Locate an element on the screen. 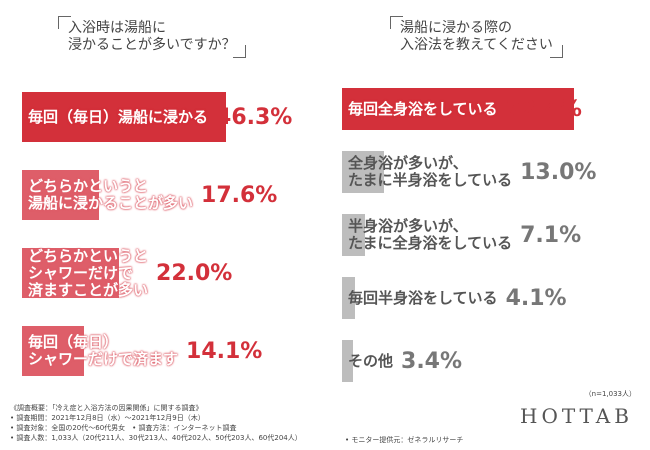 The image size is (650, 450). value-label: 14.1% is located at coordinates (224, 351).